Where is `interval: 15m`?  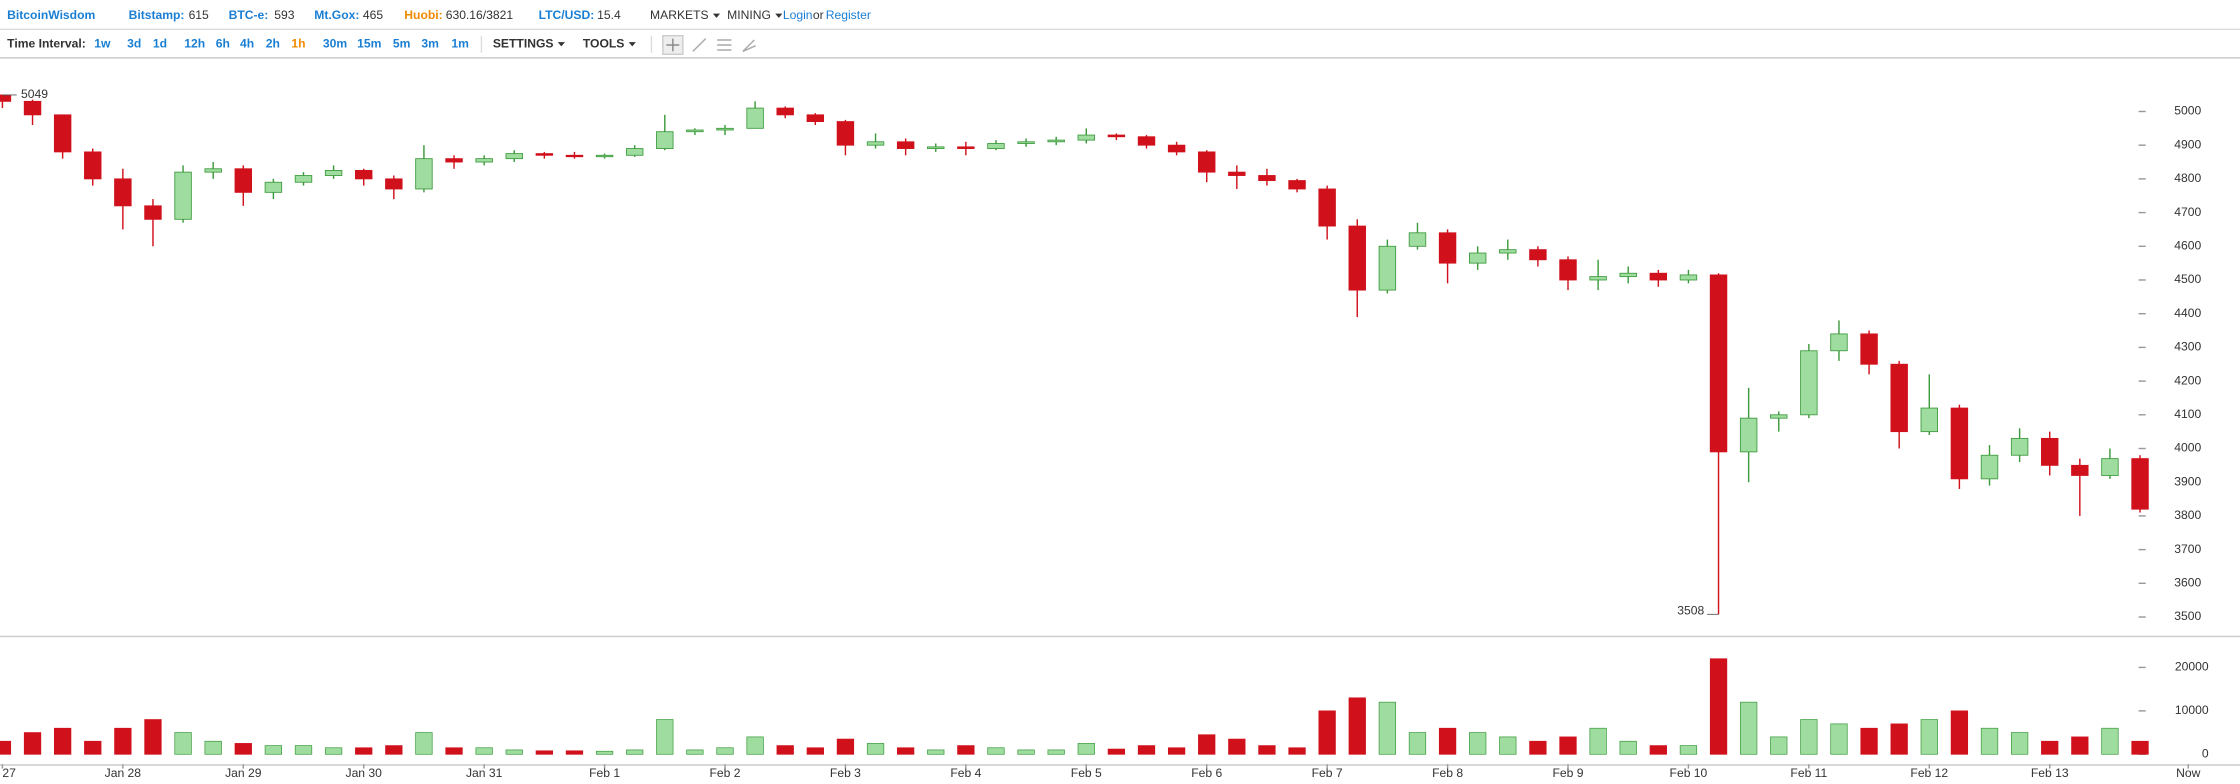 interval: 15m is located at coordinates (369, 43).